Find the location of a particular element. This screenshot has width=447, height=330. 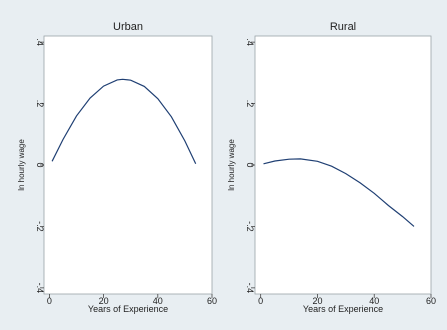

panel-title: Rural is located at coordinates (343, 27).